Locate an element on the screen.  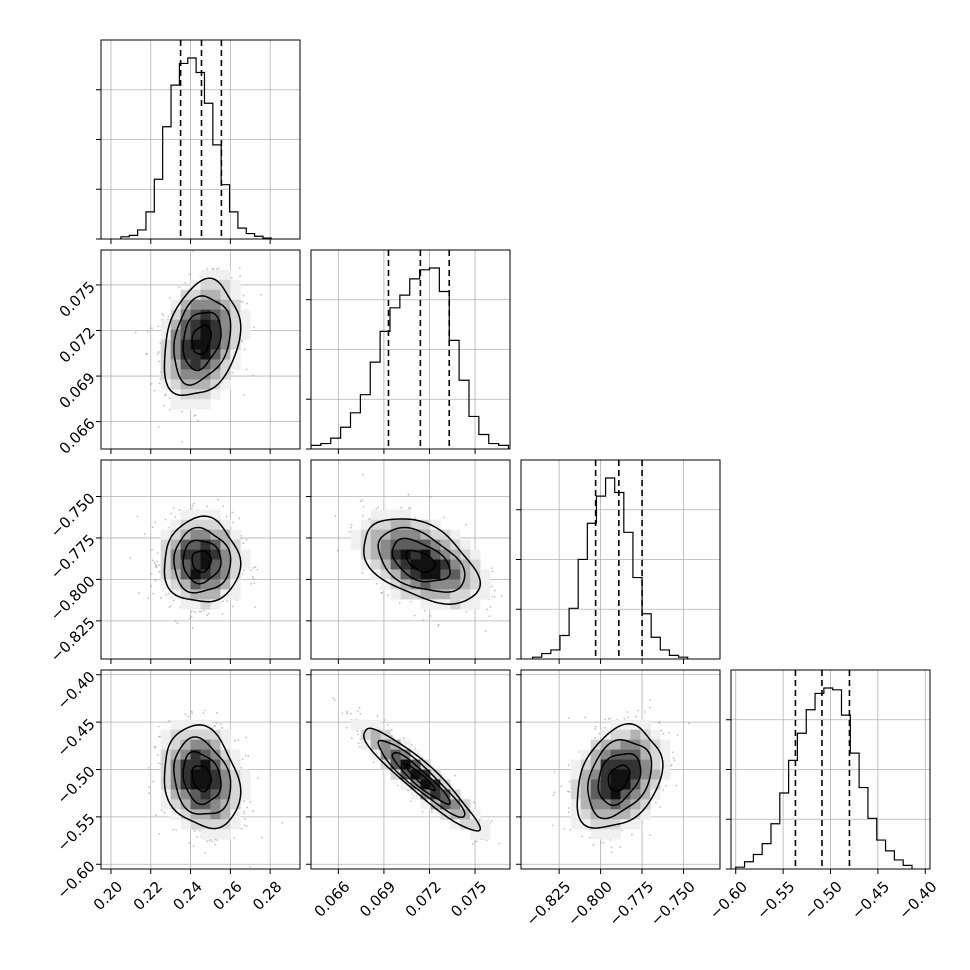
y-tick-label: −0.45 is located at coordinates (75, 737).